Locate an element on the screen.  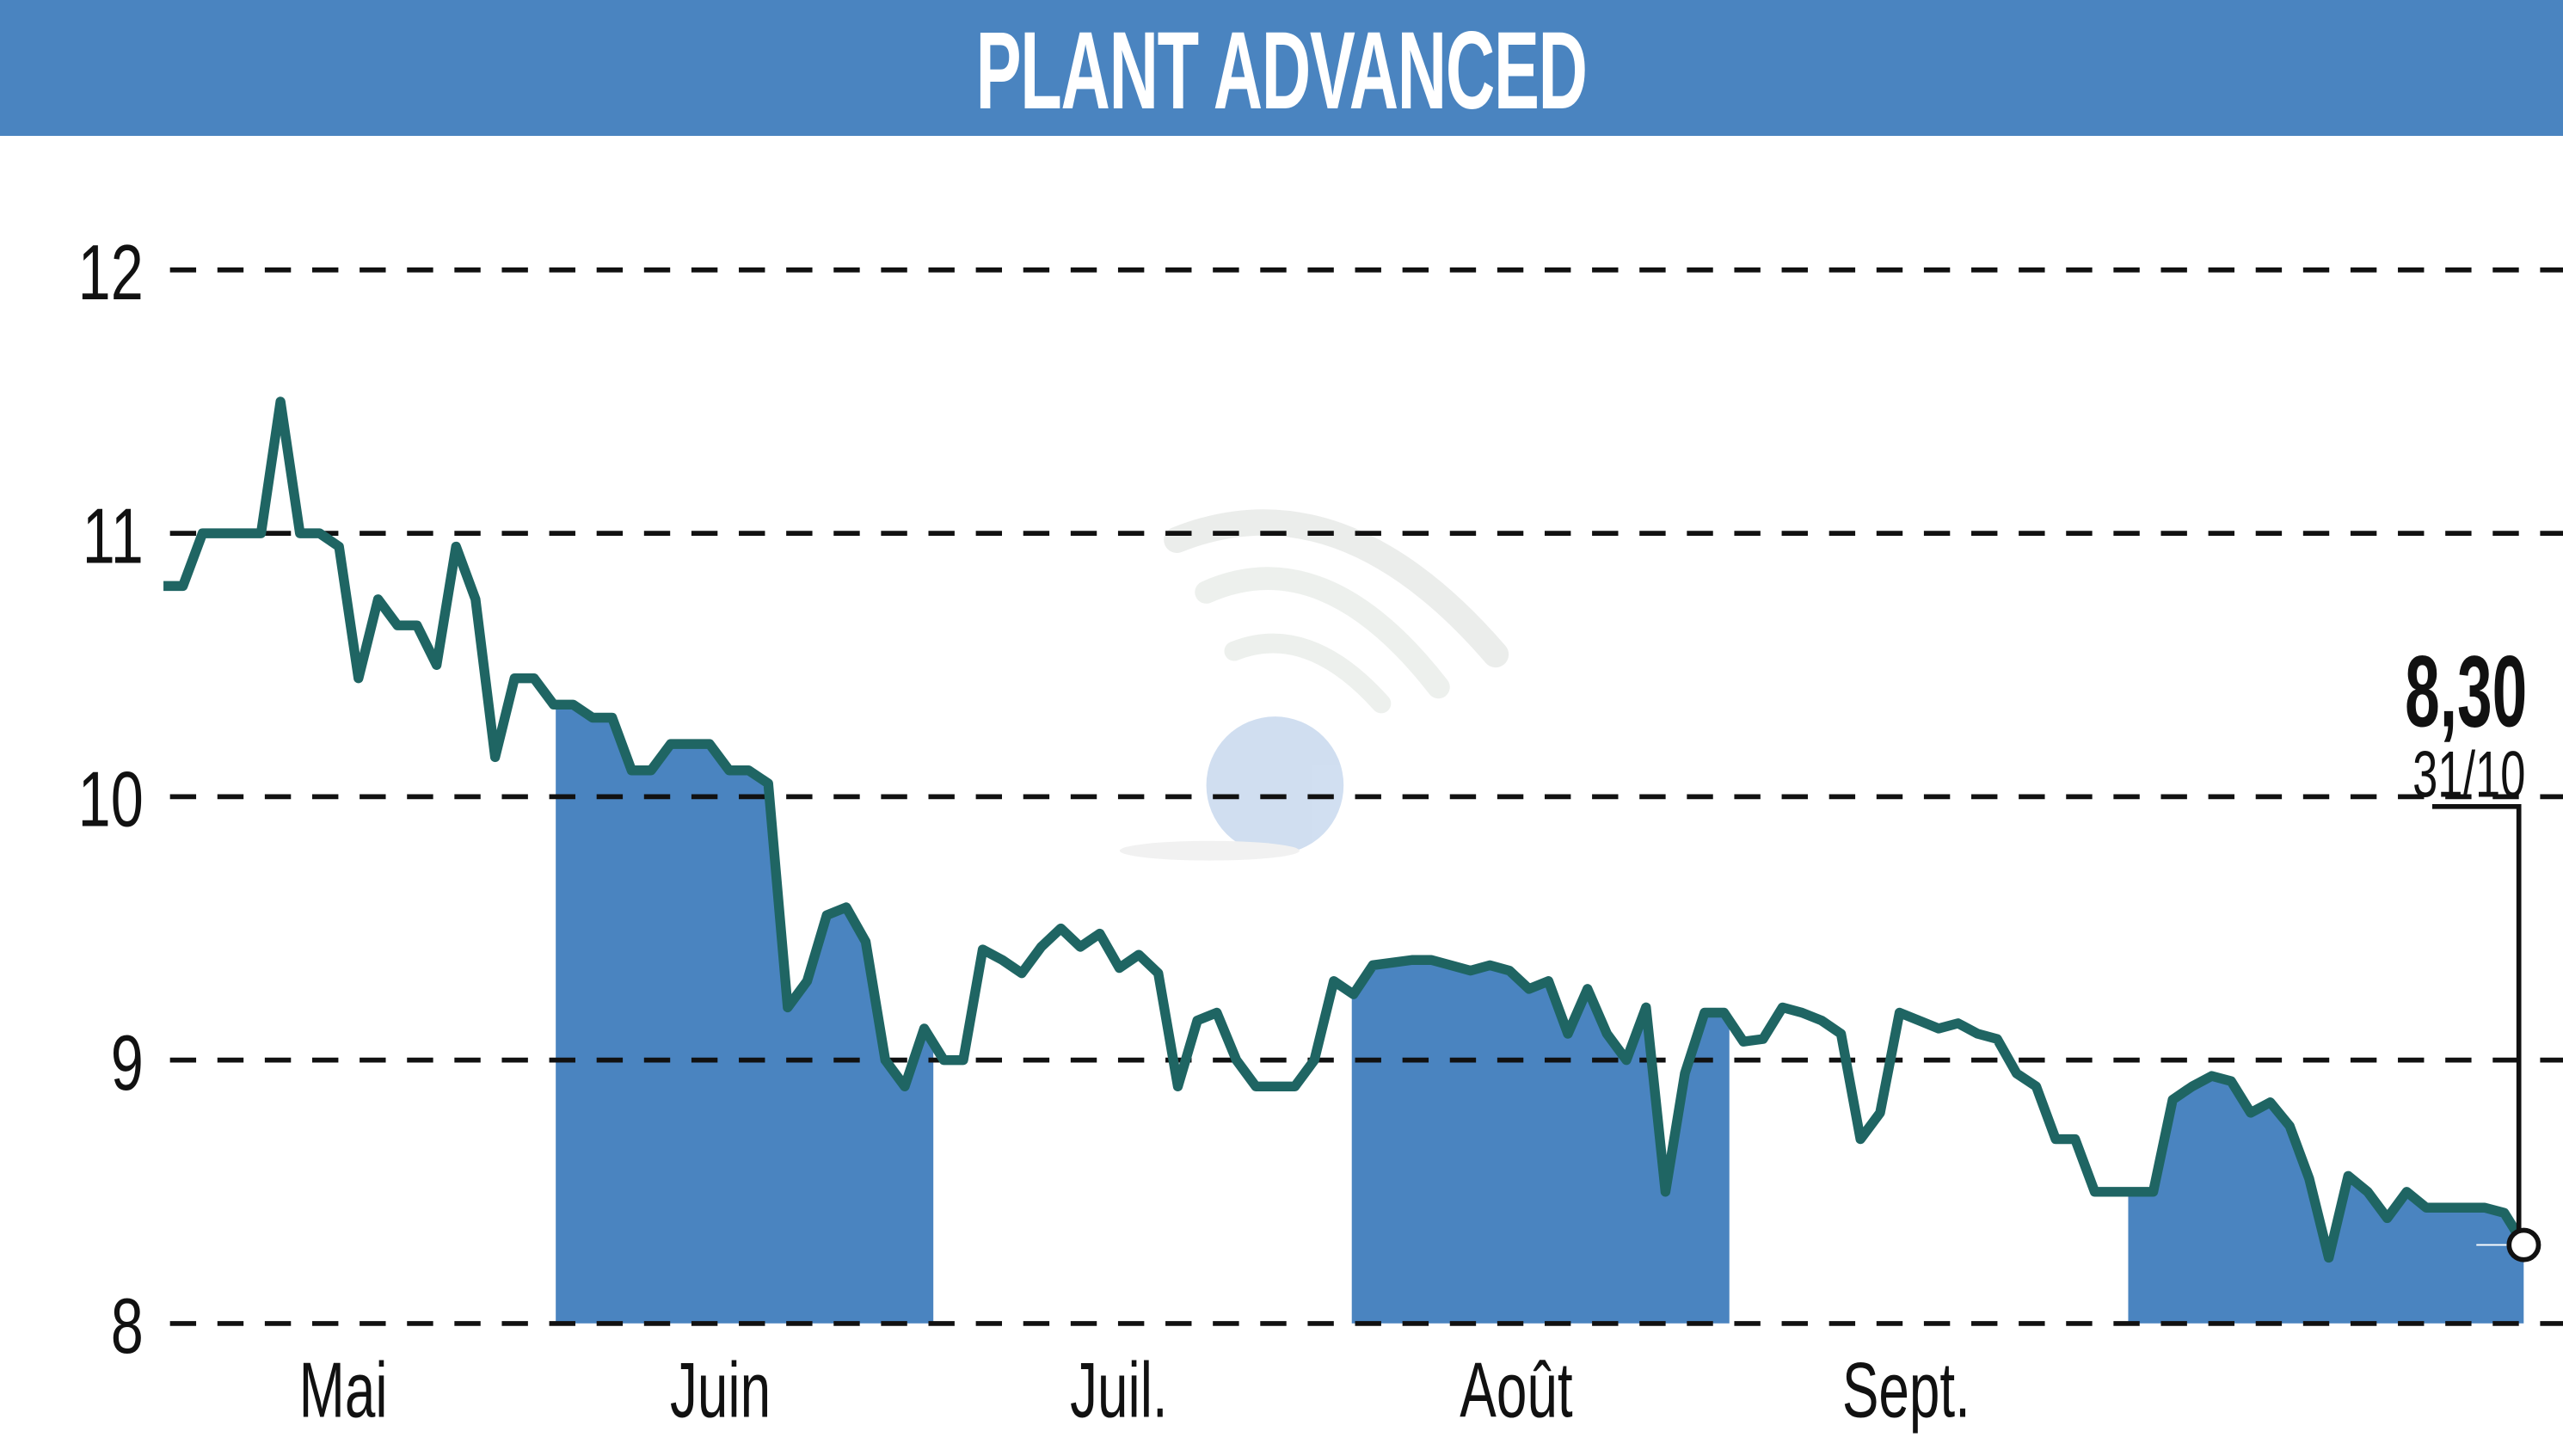
x-tick-aout: Août is located at coordinates (1516, 1390).